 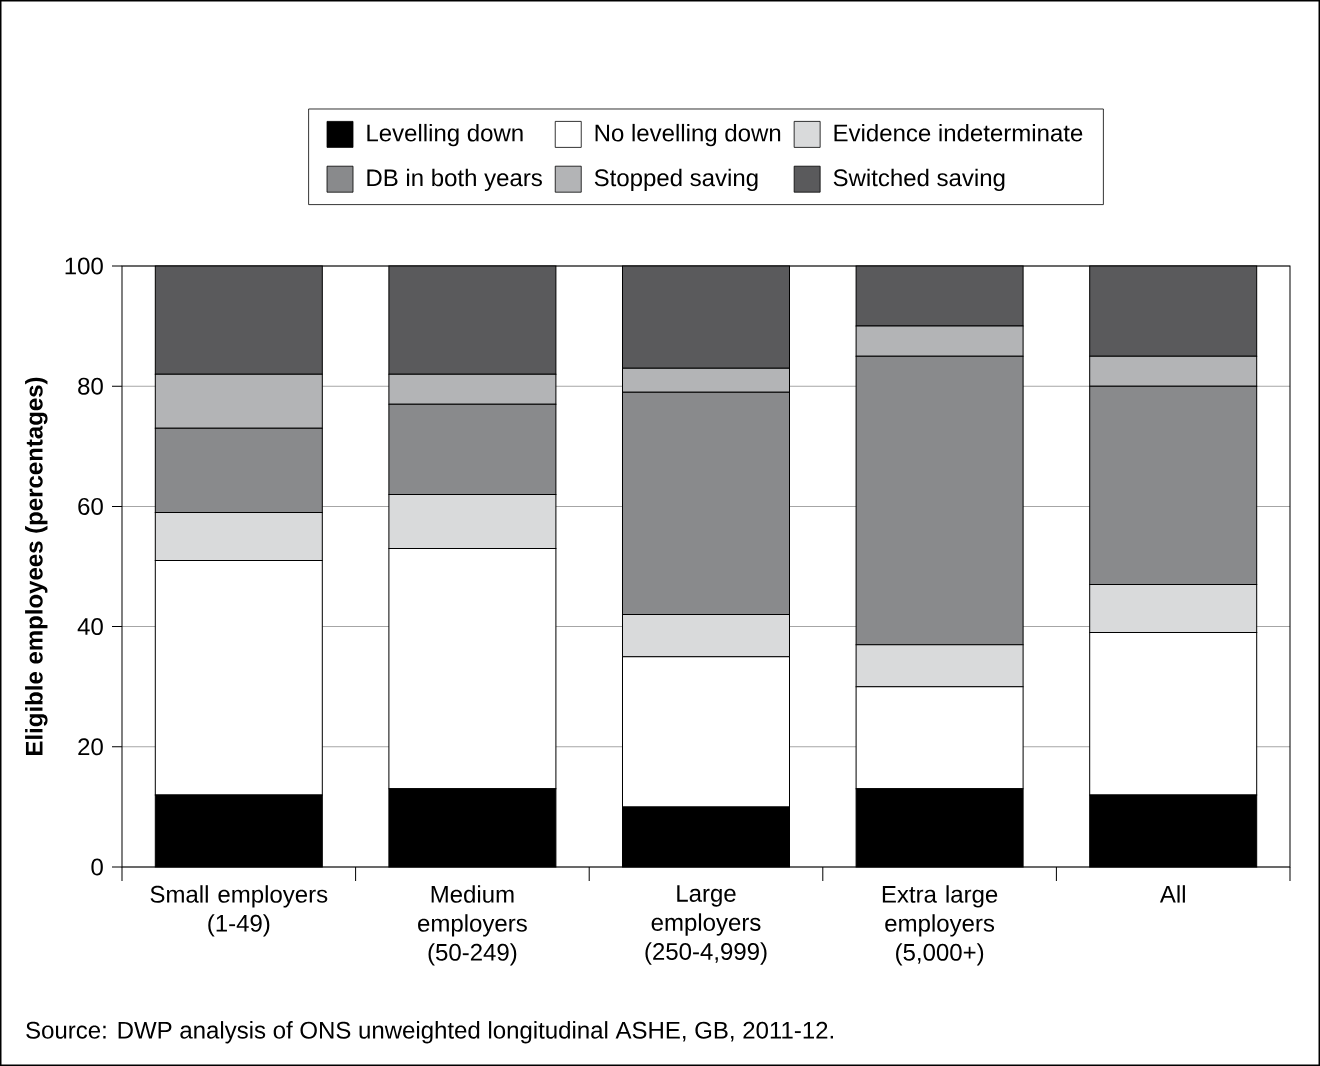 What do you see at coordinates (1172, 894) in the screenshot?
I see `x-tick-label: All` at bounding box center [1172, 894].